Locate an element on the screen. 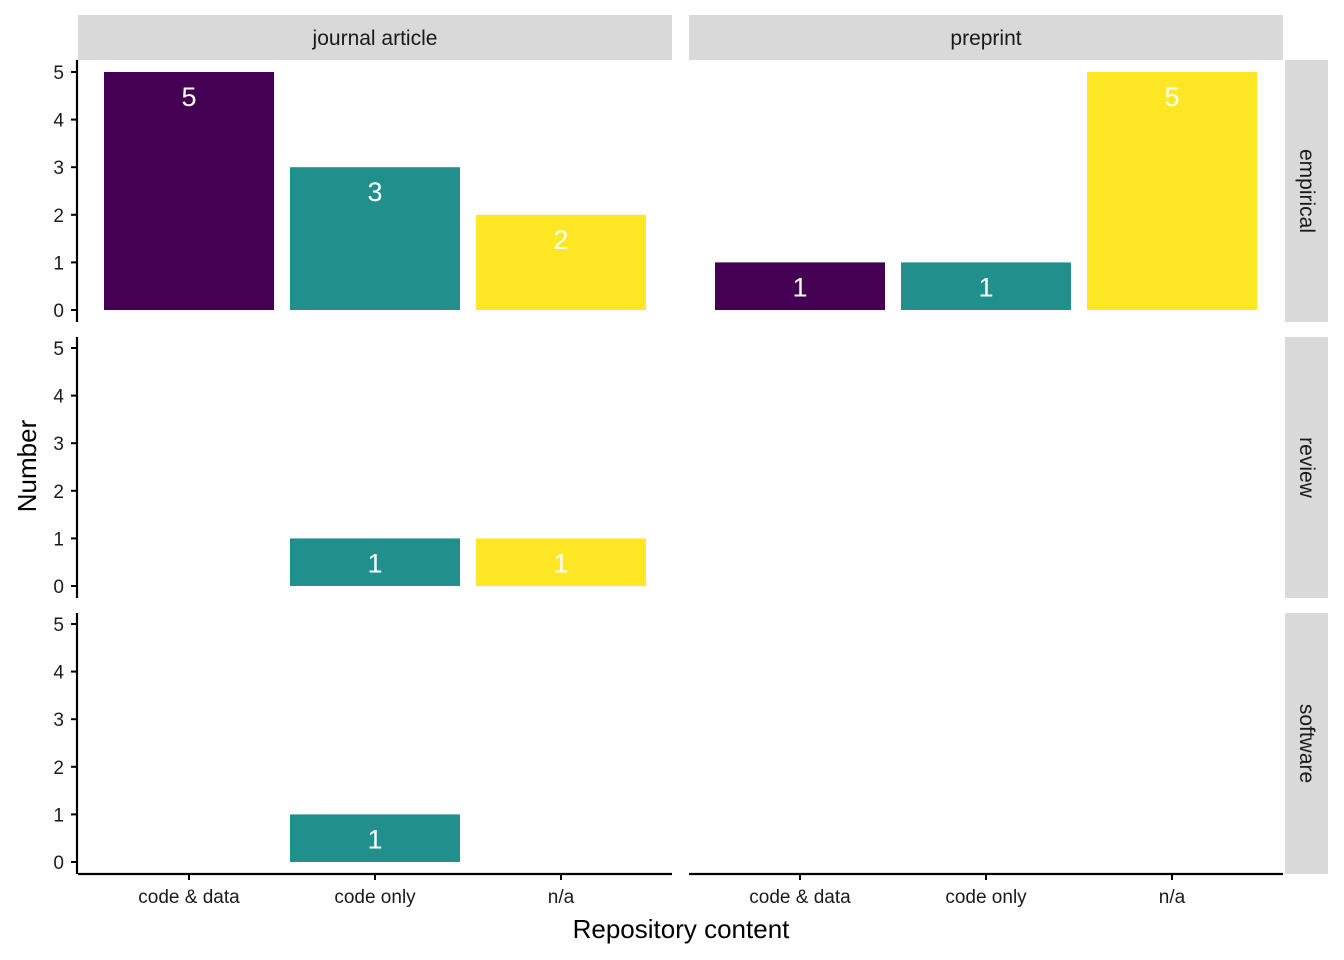  x-axis-title: Repository content is located at coordinates (682, 929).